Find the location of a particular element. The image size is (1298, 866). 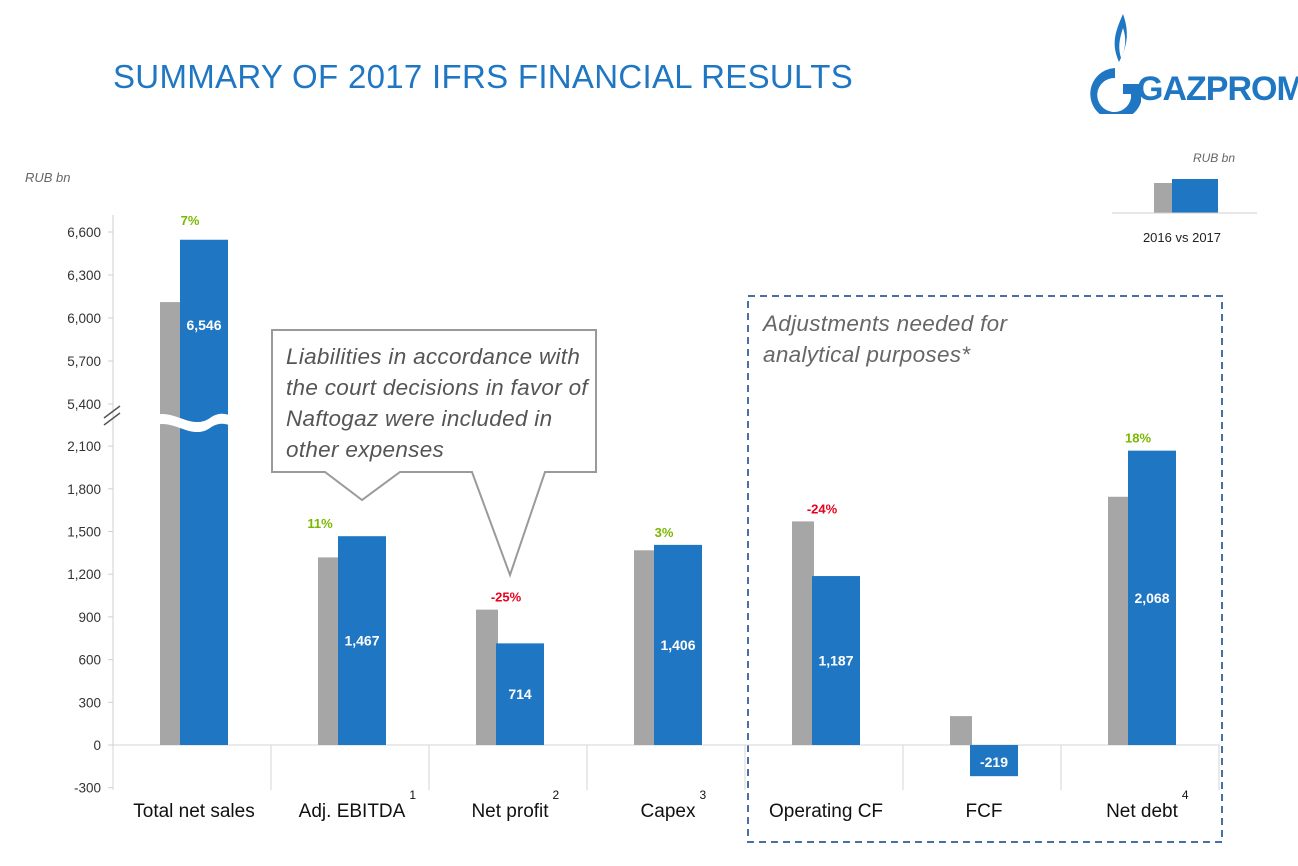

y-tick-label: 1,800 is located at coordinates (84, 489).